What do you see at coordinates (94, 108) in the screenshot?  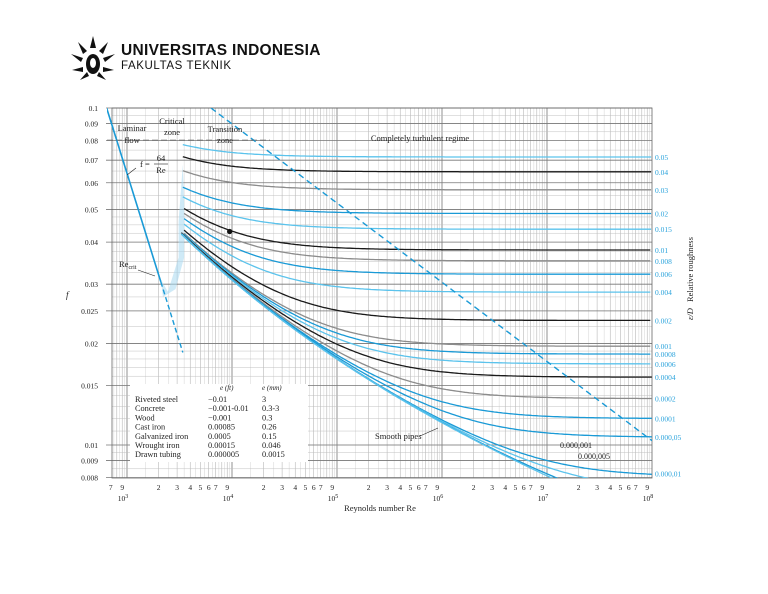 I see `y-tick-label: 0.1` at bounding box center [94, 108].